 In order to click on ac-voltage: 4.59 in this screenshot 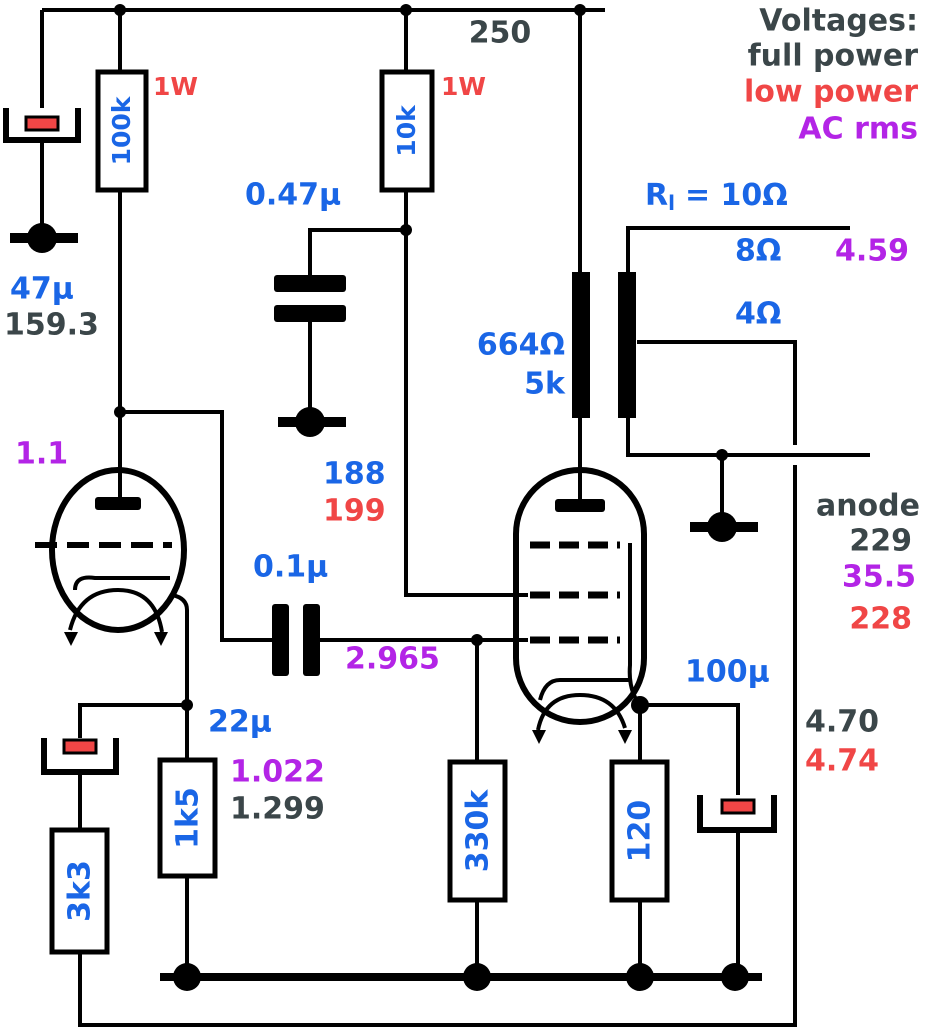, I will do `click(872, 251)`.